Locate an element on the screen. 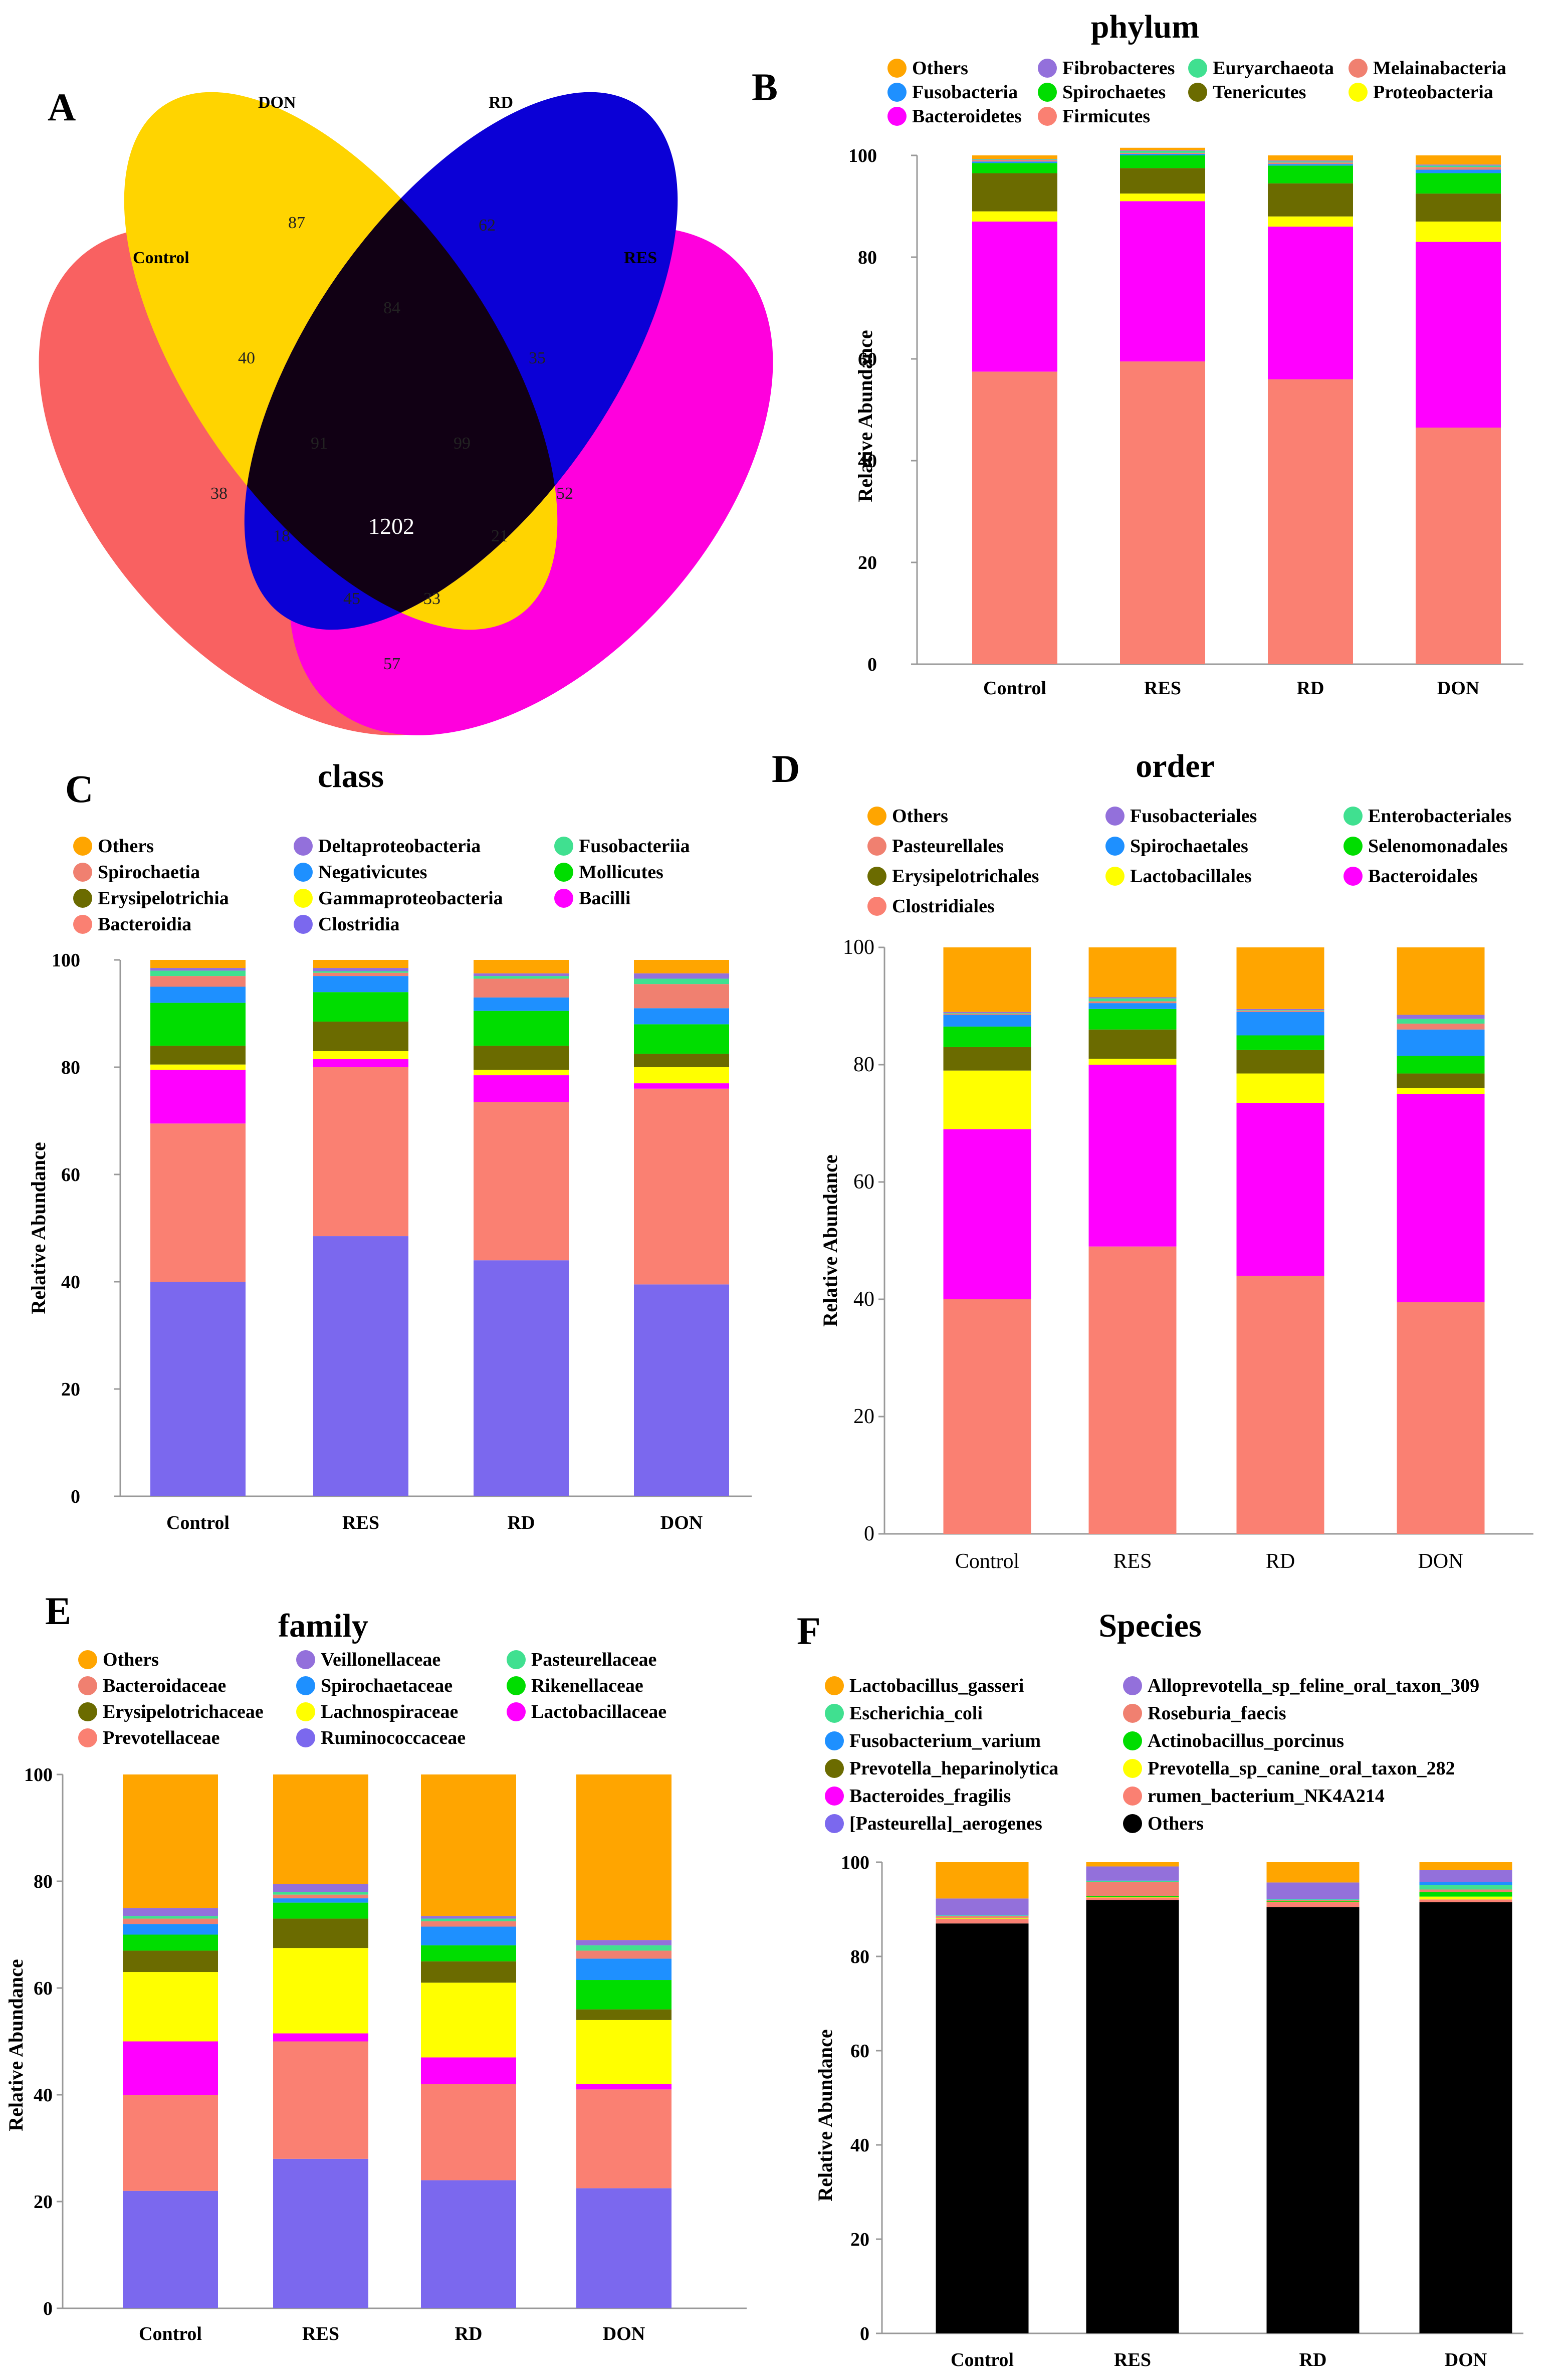  venn-count-all: 1202 is located at coordinates (391, 526).